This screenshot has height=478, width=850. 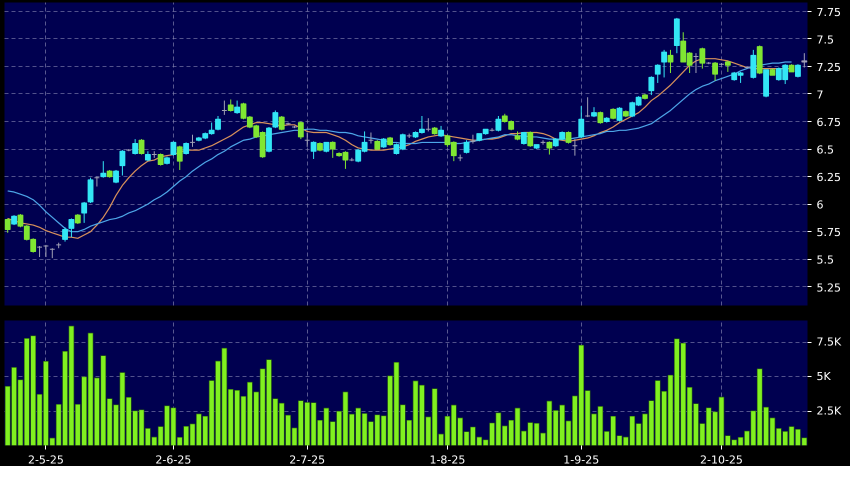 I want to click on x-tick-label: 2-10-25, so click(x=721, y=460).